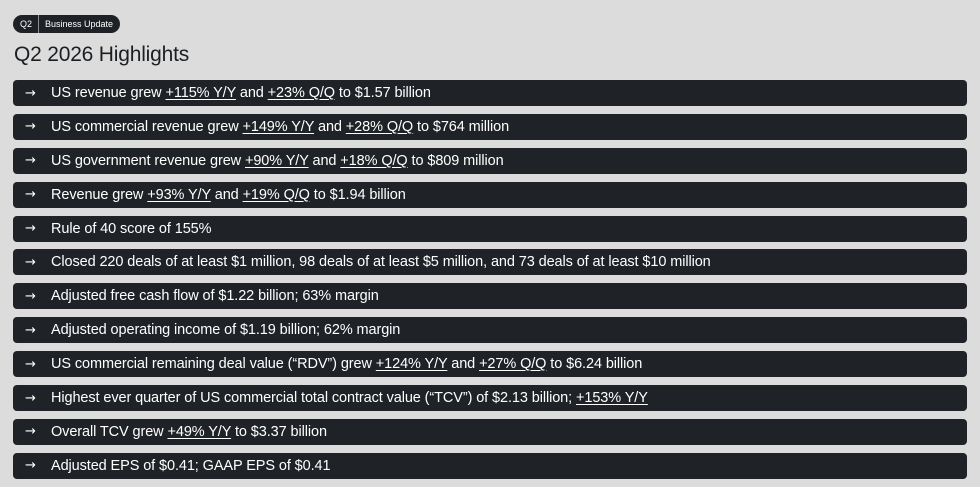 Image resolution: width=980 pixels, height=487 pixels. What do you see at coordinates (148, 160) in the screenshot?
I see `highlight-text-part: US government revenue grew` at bounding box center [148, 160].